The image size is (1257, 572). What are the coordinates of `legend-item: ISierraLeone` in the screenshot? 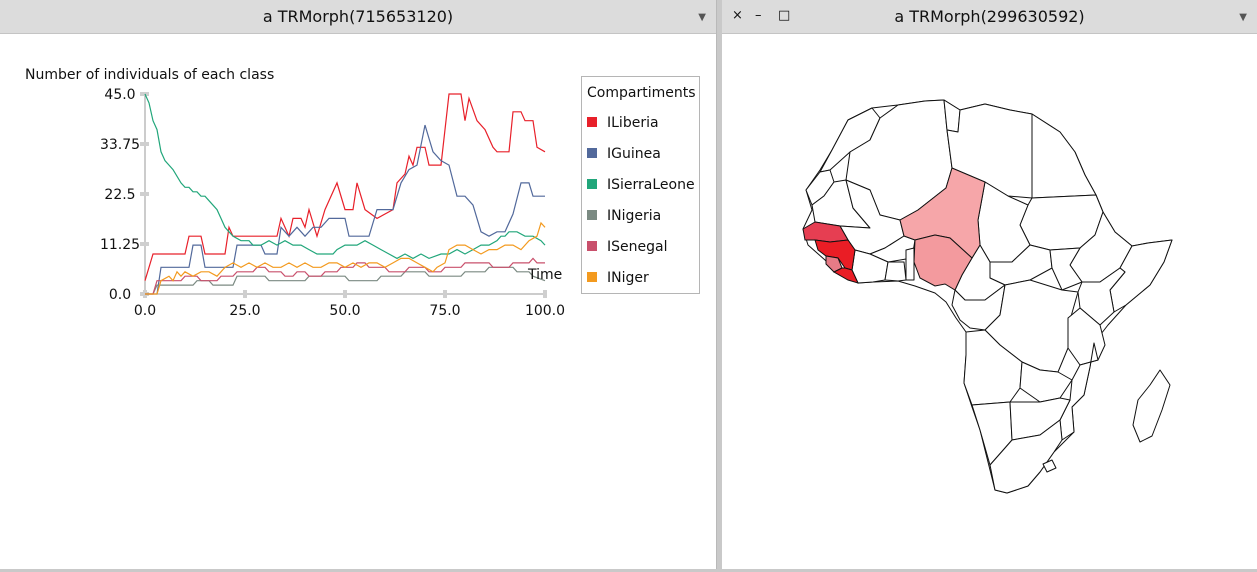 It's located at (641, 187).